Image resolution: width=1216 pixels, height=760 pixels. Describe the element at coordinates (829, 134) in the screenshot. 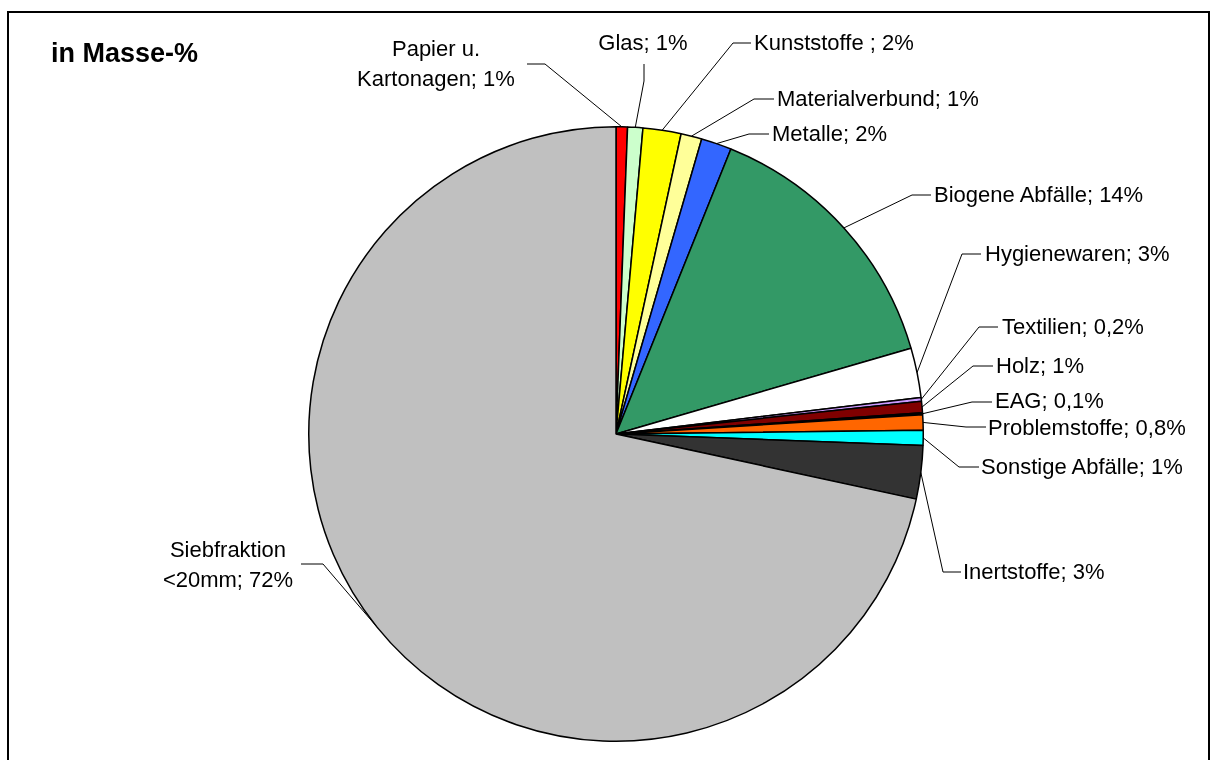

I see `slice-label: Metalle; 2%` at that location.